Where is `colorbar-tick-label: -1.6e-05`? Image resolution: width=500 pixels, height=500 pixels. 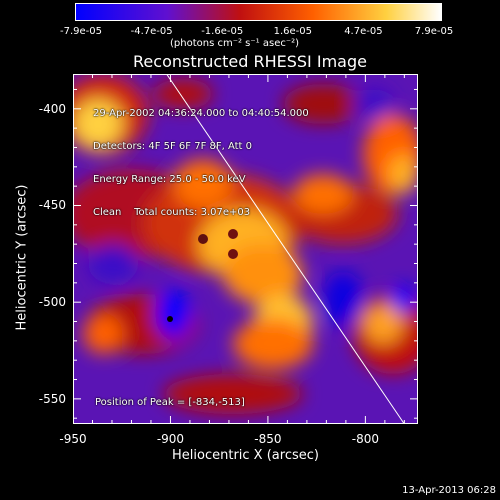
colorbar-tick-label: -1.6e-05 is located at coordinates (222, 31).